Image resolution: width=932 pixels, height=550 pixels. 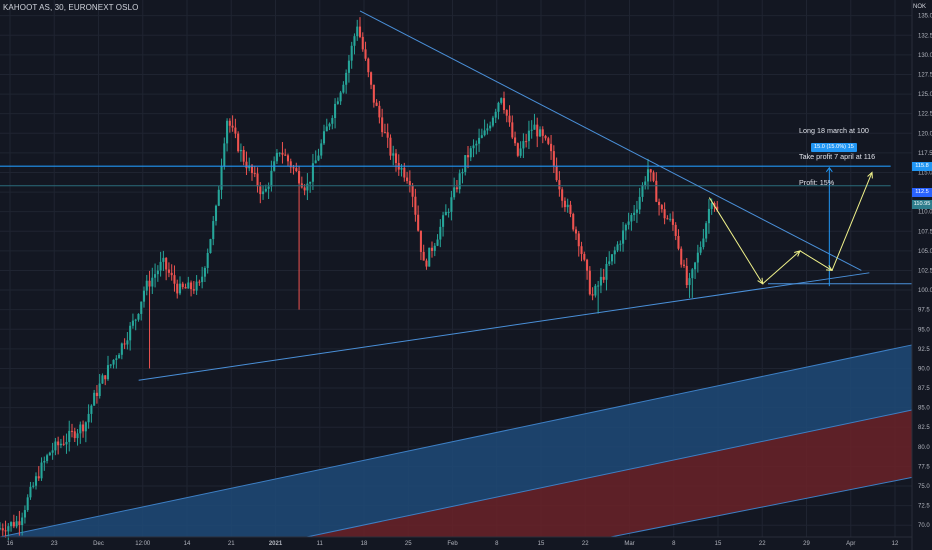 I want to click on x-tick-label: 18, so click(x=364, y=544).